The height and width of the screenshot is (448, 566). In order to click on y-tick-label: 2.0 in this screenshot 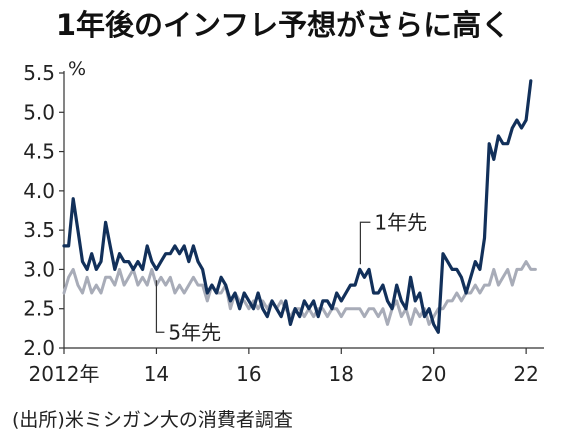, I will do `click(39, 348)`.